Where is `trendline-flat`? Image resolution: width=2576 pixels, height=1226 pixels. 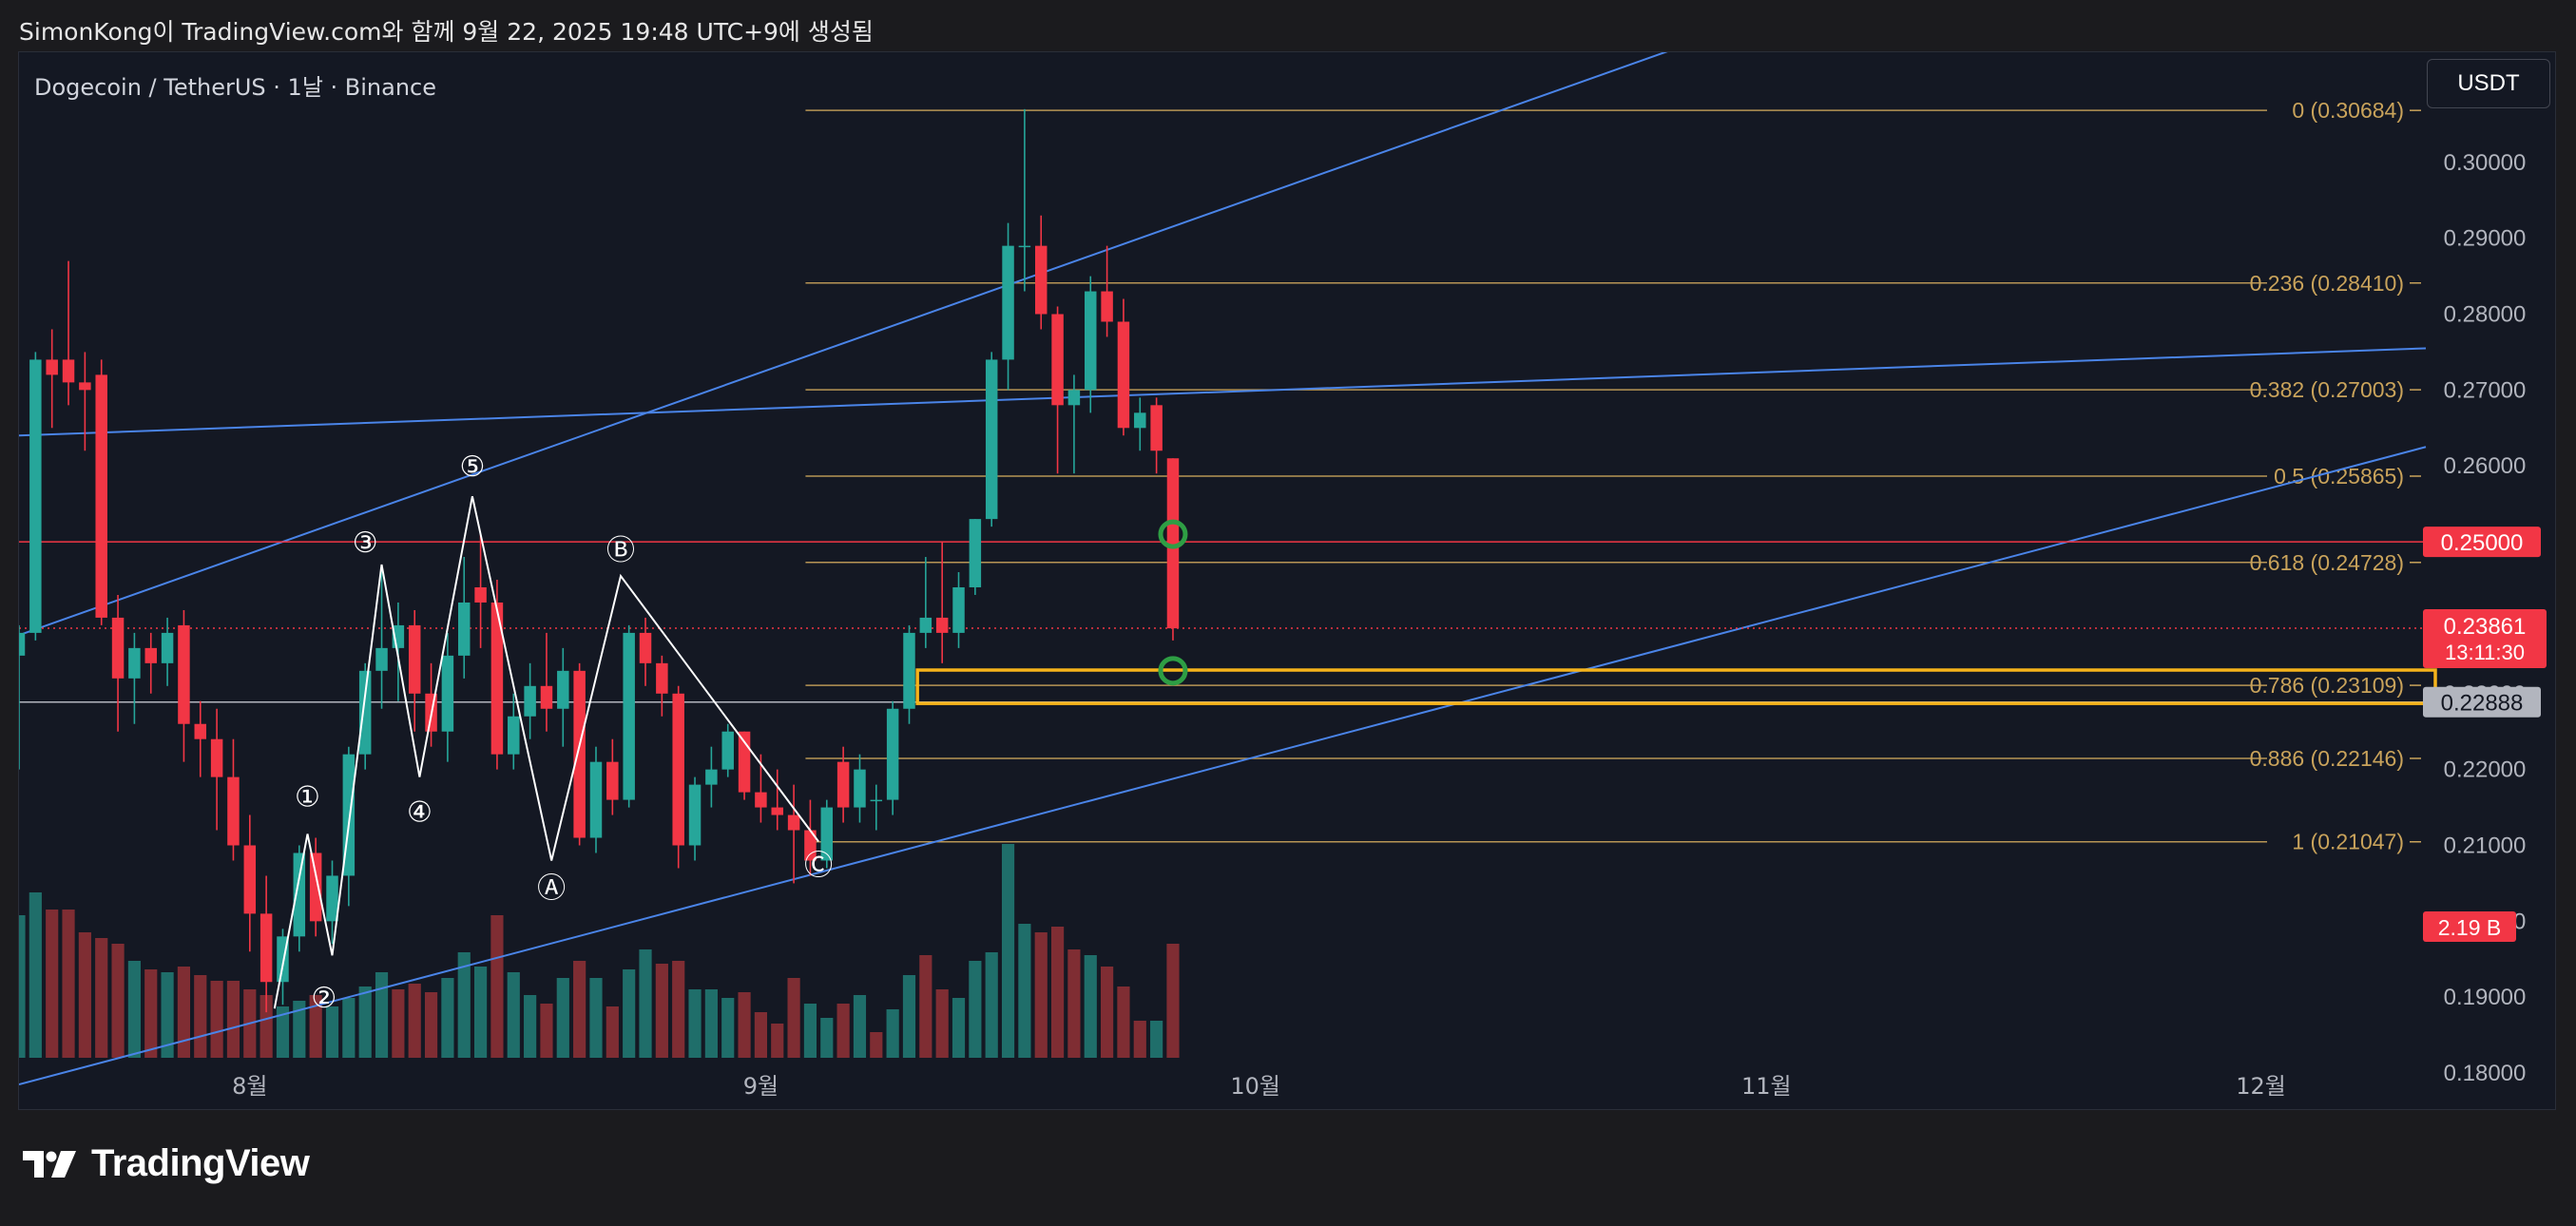
trendline-flat is located at coordinates (1223, 392).